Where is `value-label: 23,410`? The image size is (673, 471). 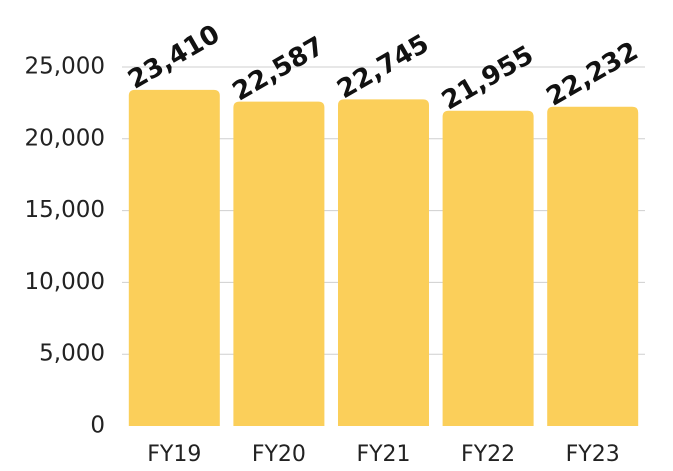 value-label: 23,410 is located at coordinates (174, 57).